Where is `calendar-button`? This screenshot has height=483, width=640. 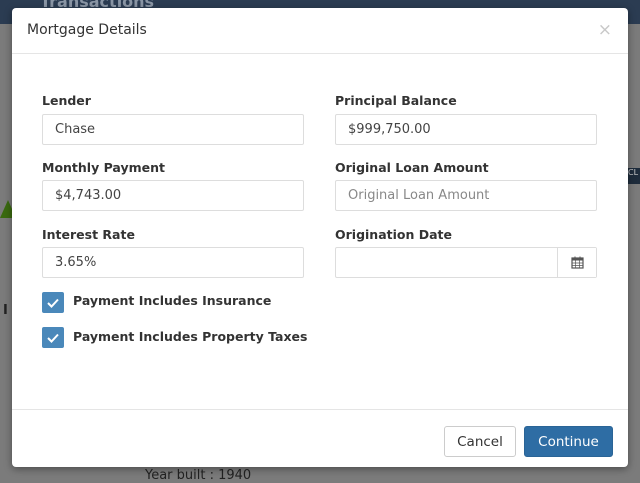
calendar-button is located at coordinates (576, 262).